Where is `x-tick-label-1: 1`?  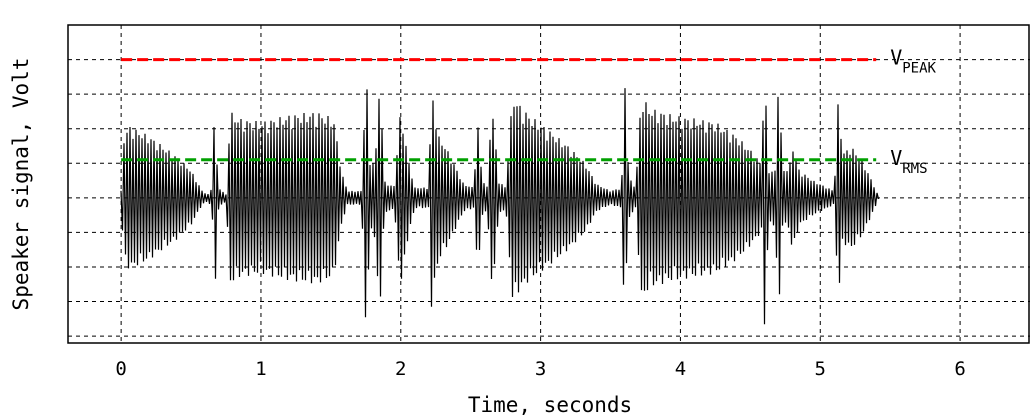 x-tick-label-1: 1 is located at coordinates (260, 369).